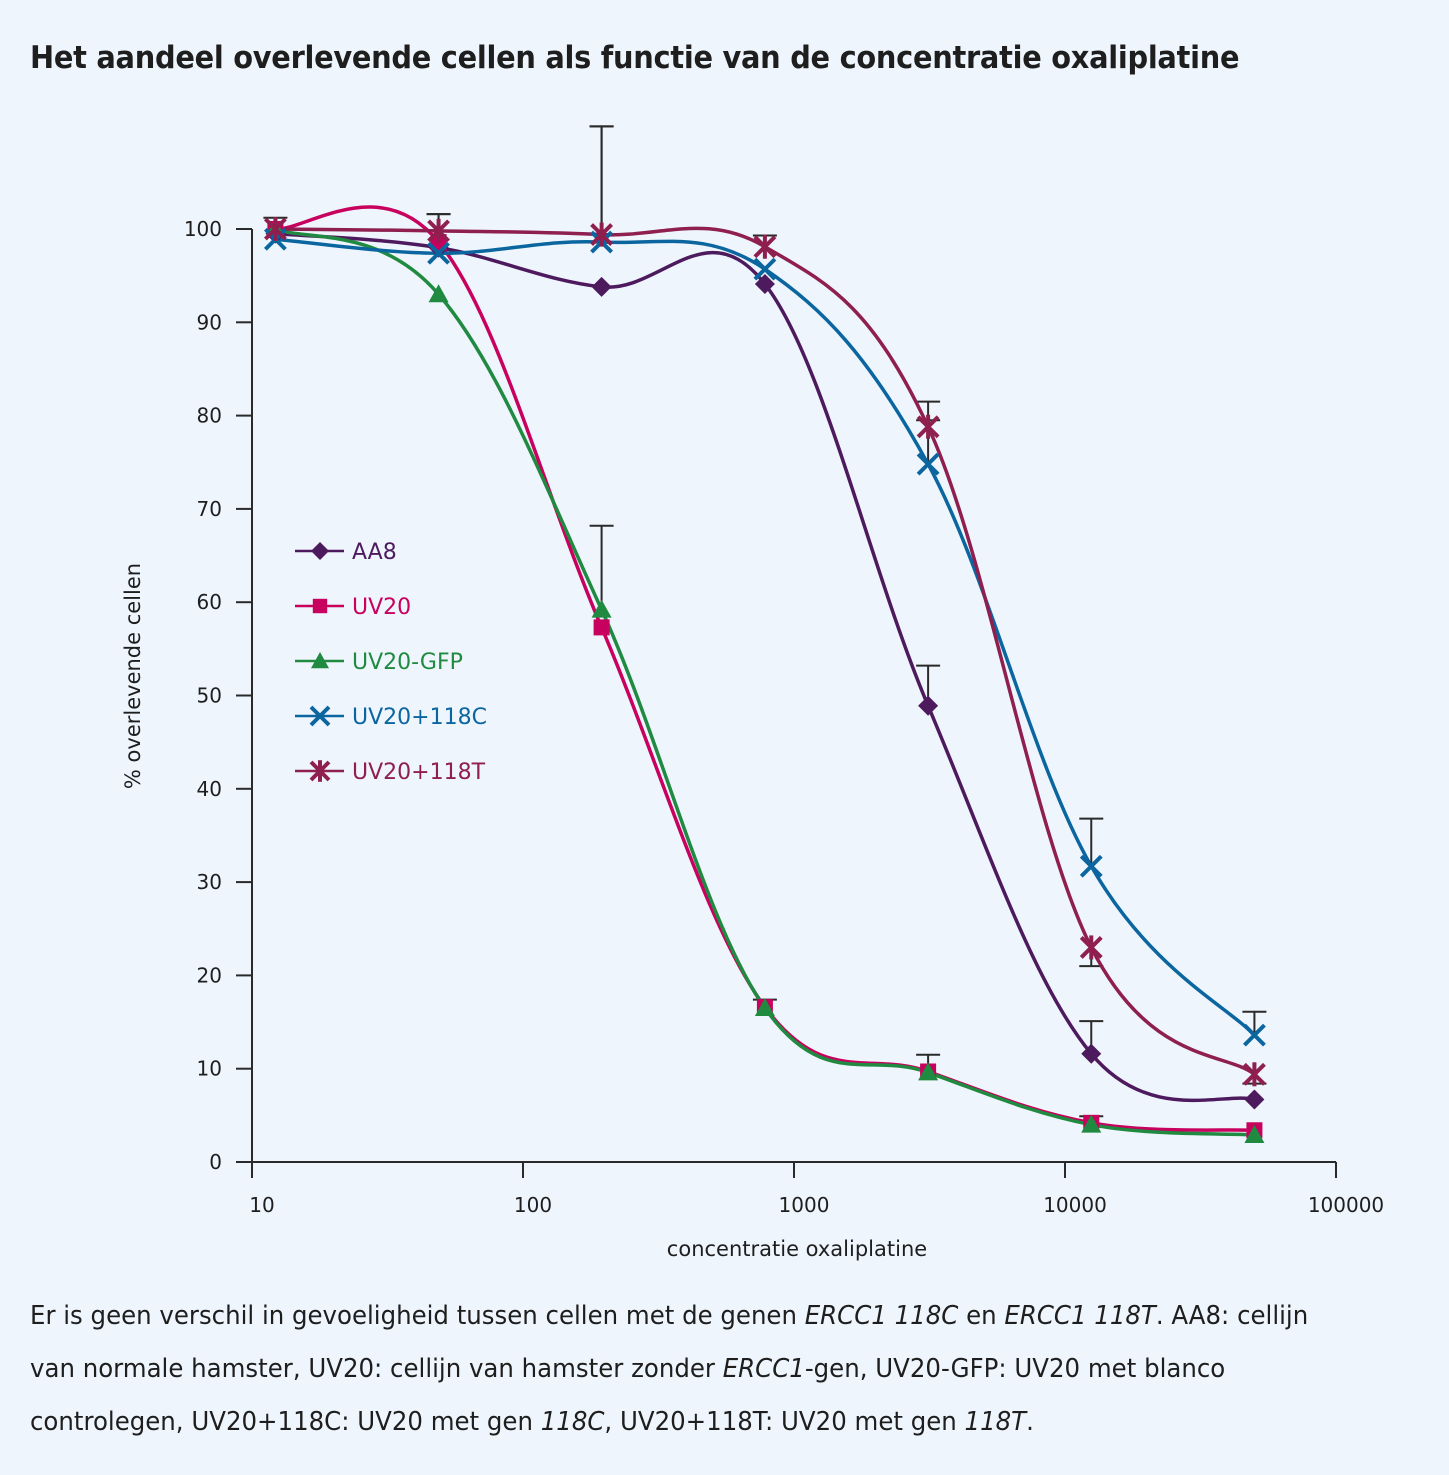 The image size is (1449, 1475). What do you see at coordinates (995, 1422) in the screenshot?
I see `caption-italic-term: 118T` at bounding box center [995, 1422].